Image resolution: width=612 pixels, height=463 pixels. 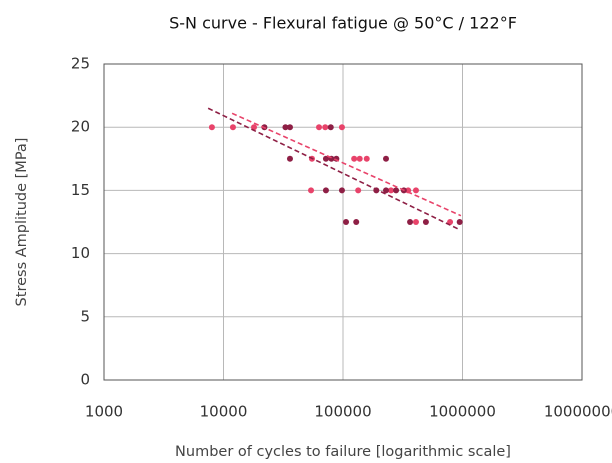 I want to click on y-tick-label: 0, so click(x=85, y=380).